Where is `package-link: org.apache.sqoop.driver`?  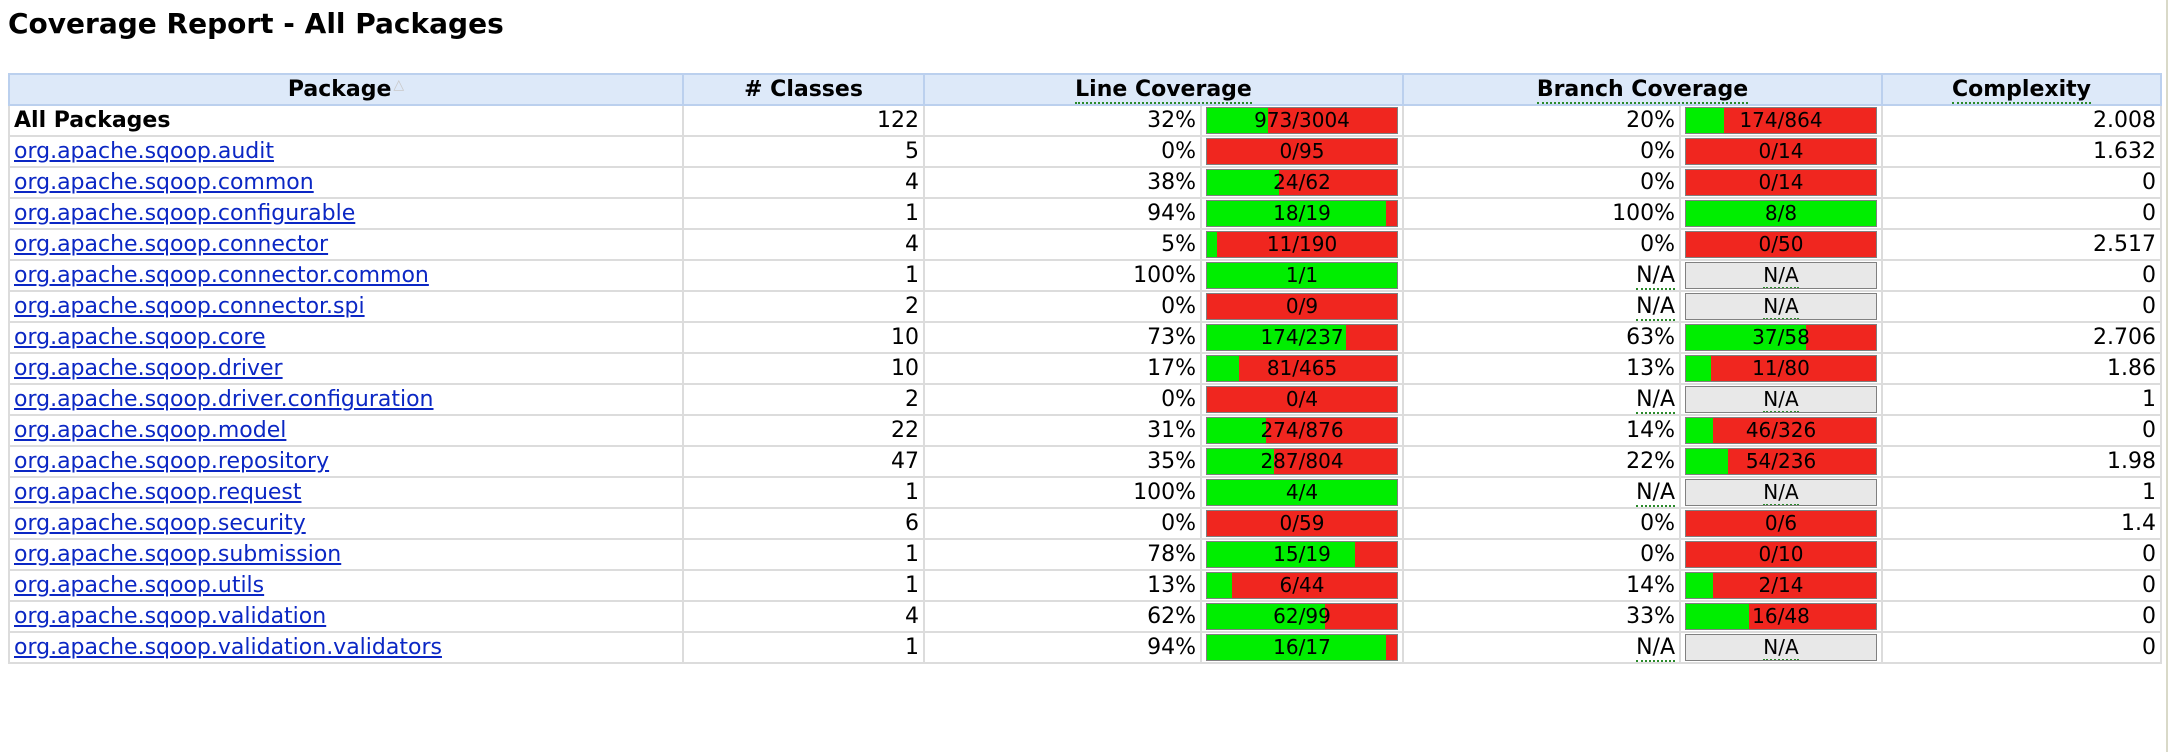 package-link: org.apache.sqoop.driver is located at coordinates (148, 368).